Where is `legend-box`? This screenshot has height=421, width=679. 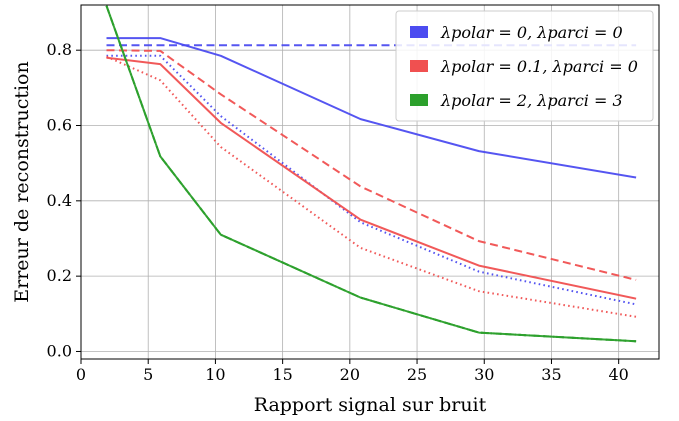
legend-box is located at coordinates (524, 66).